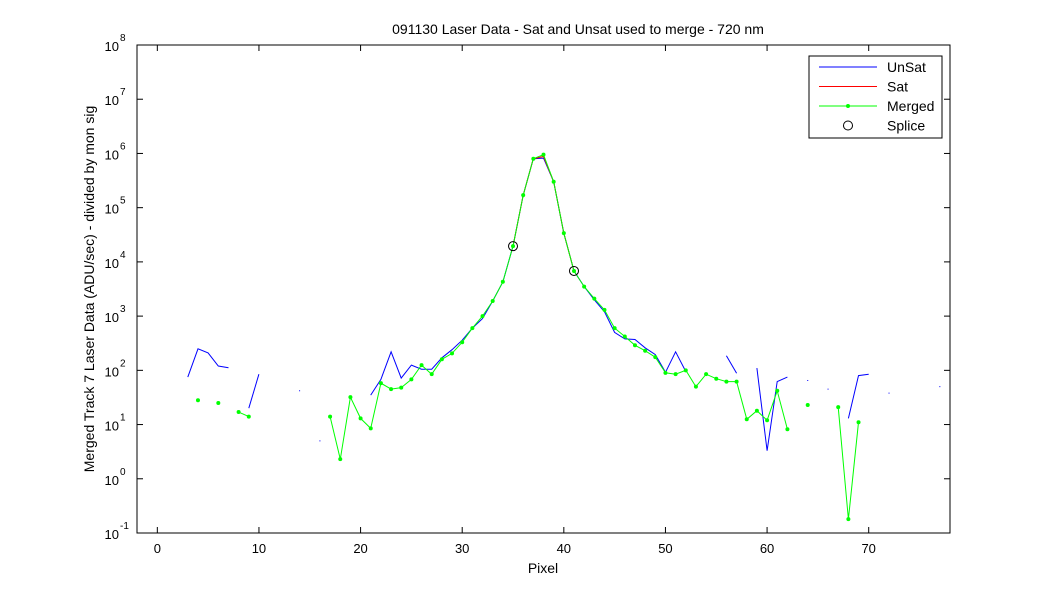 This screenshot has height=605, width=1050. Describe the element at coordinates (906, 67) in the screenshot. I see `legend-label: UnSat` at that location.